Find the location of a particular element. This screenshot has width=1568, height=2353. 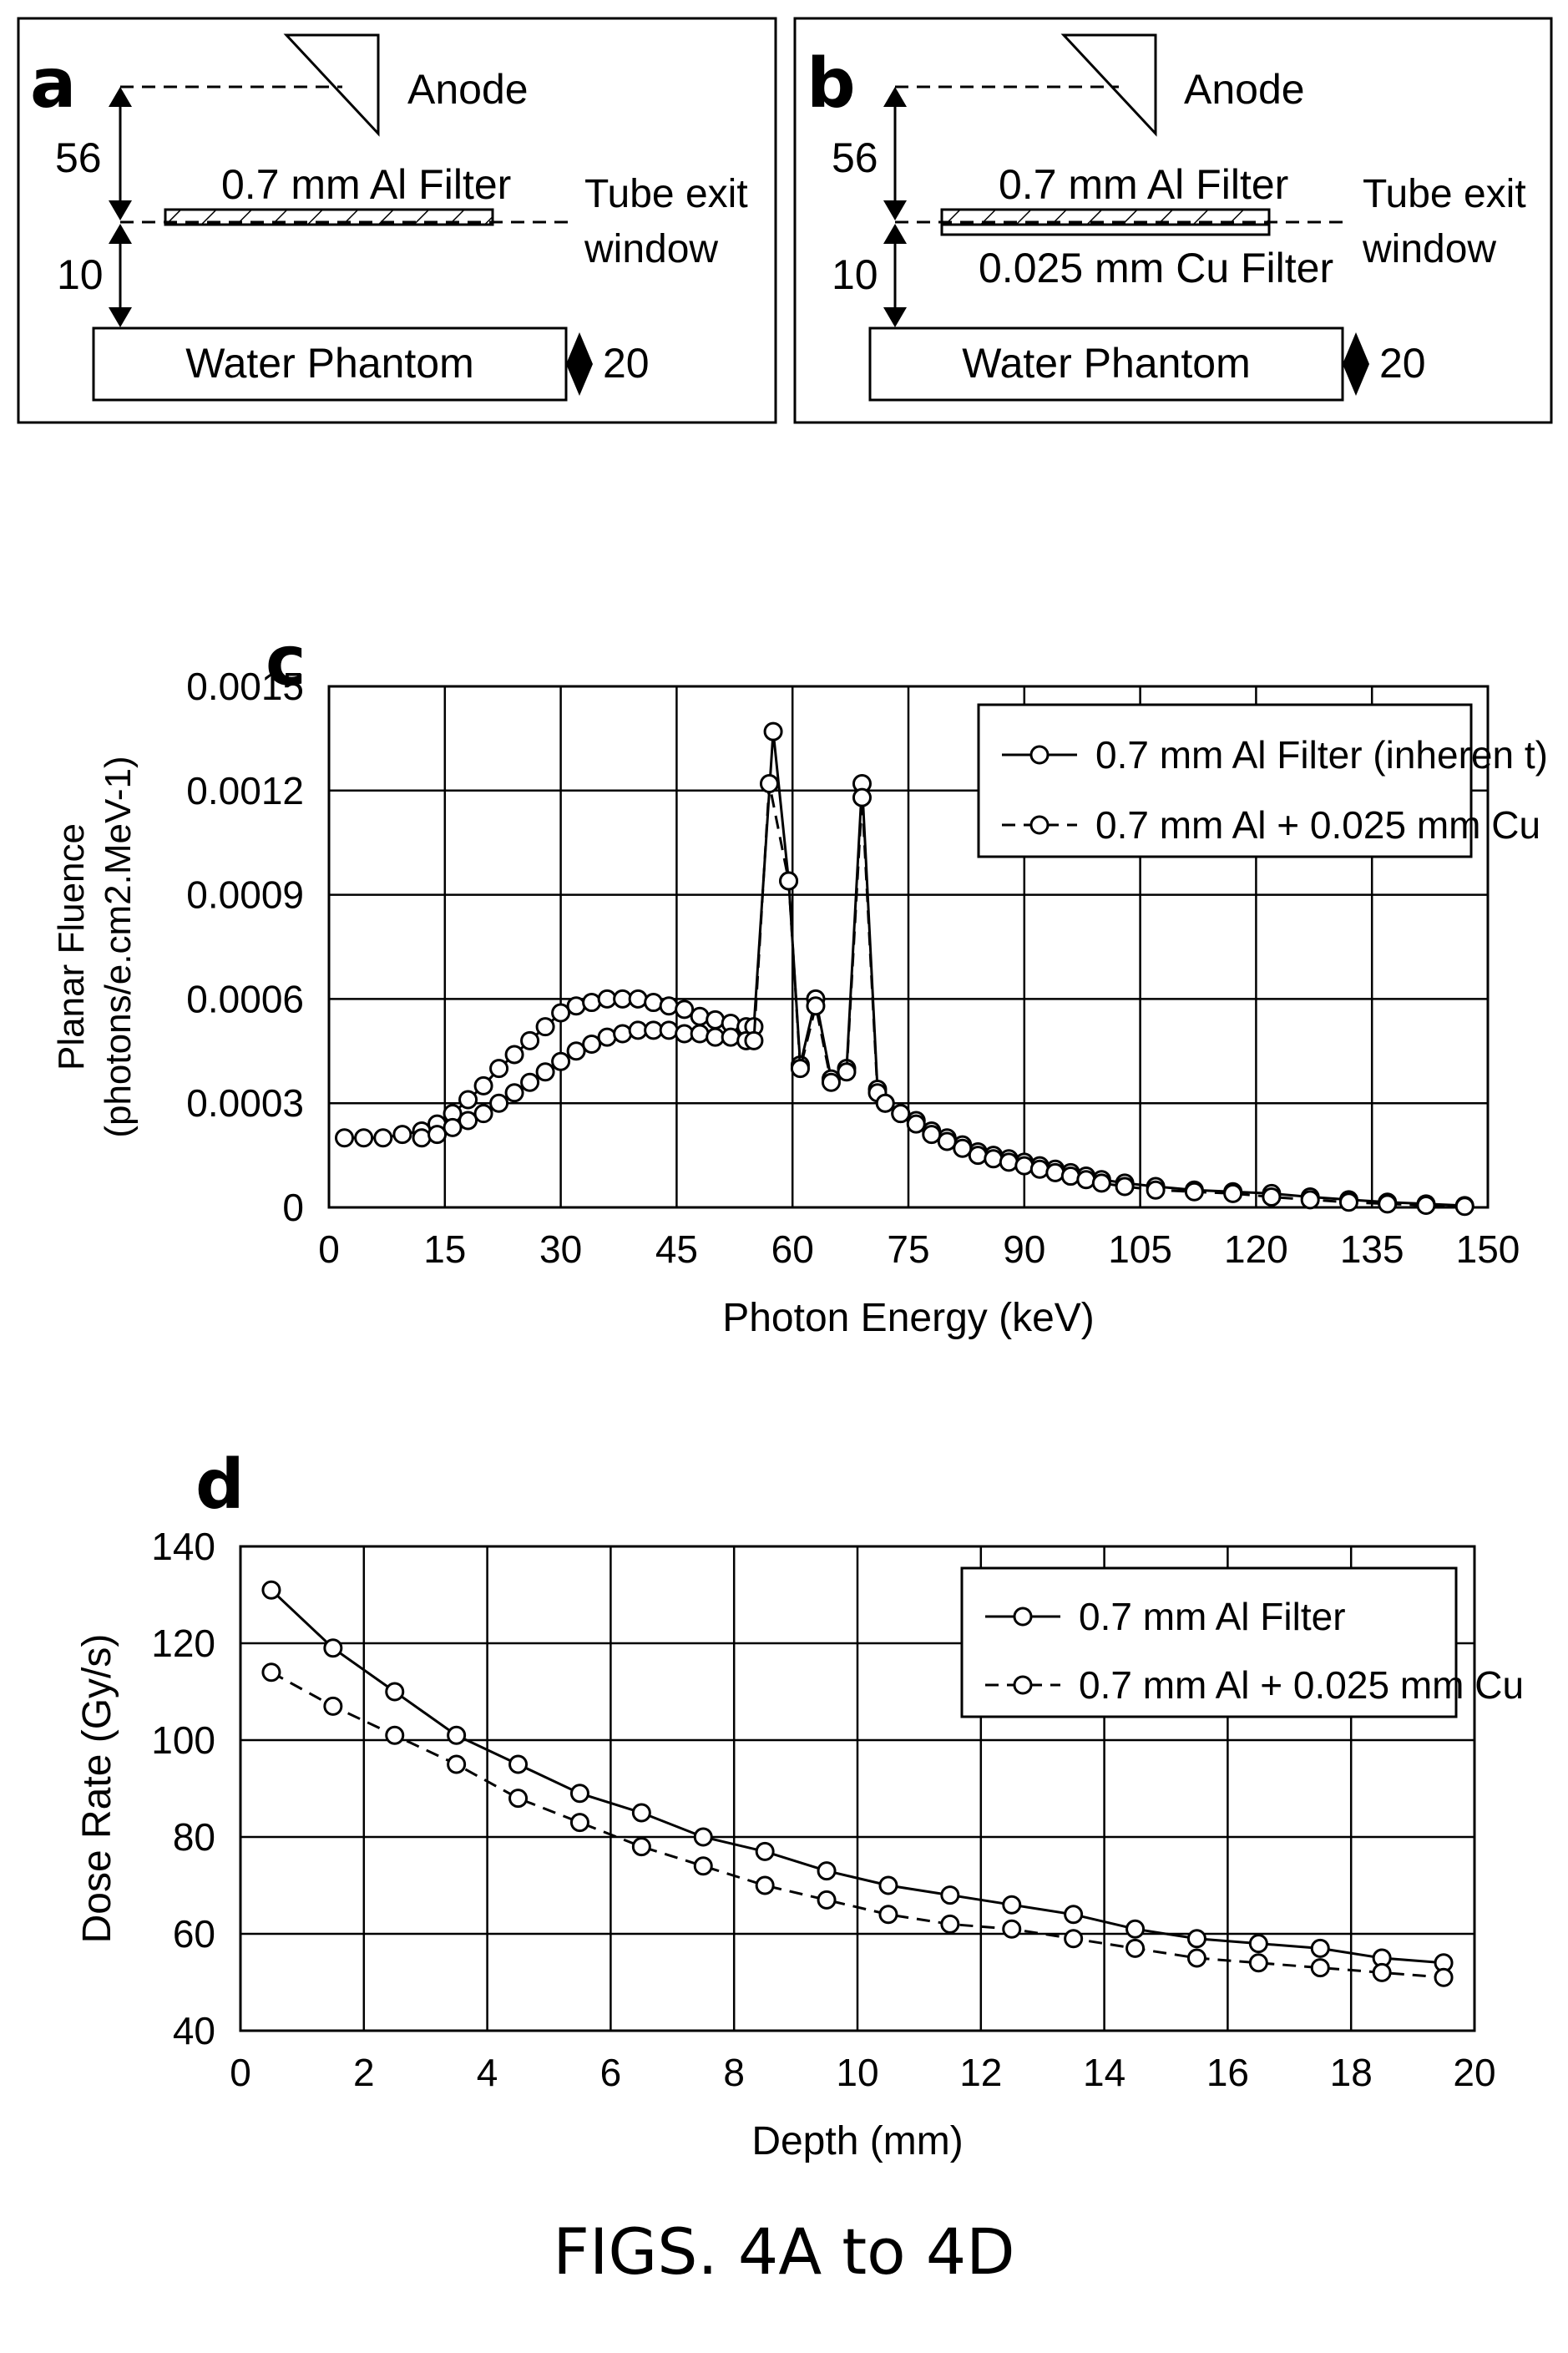

x-tick-label: 14 is located at coordinates (1104, 2072).